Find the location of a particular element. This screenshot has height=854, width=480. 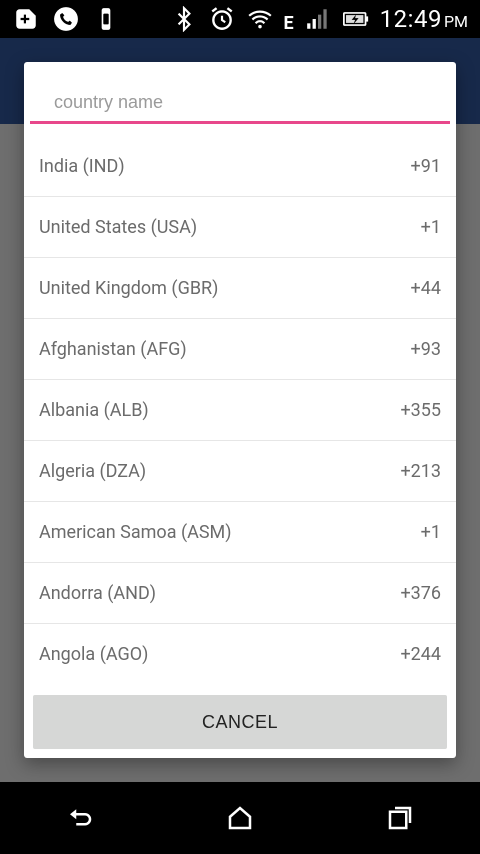

dial-code: +93 is located at coordinates (425, 349).